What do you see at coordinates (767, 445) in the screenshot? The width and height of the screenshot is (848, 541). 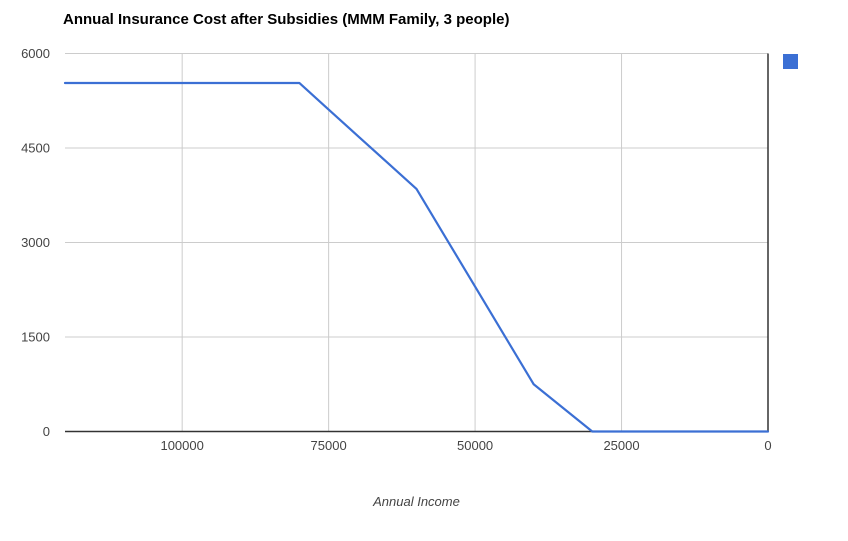 I see `x-axis-tick-label: 0` at bounding box center [767, 445].